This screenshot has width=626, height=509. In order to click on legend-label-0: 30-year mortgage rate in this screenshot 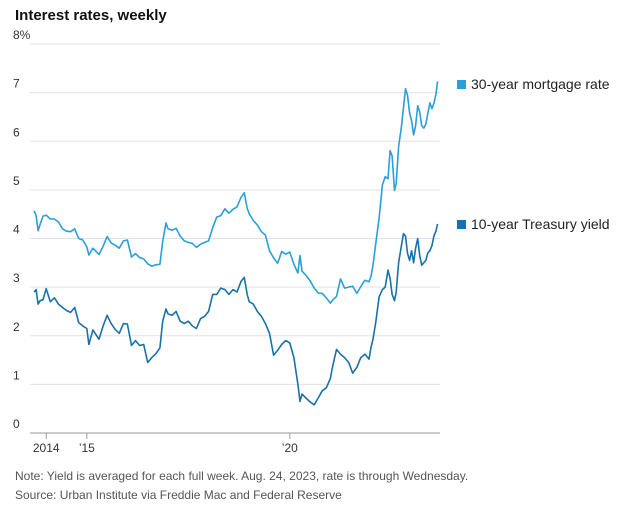, I will do `click(540, 84)`.